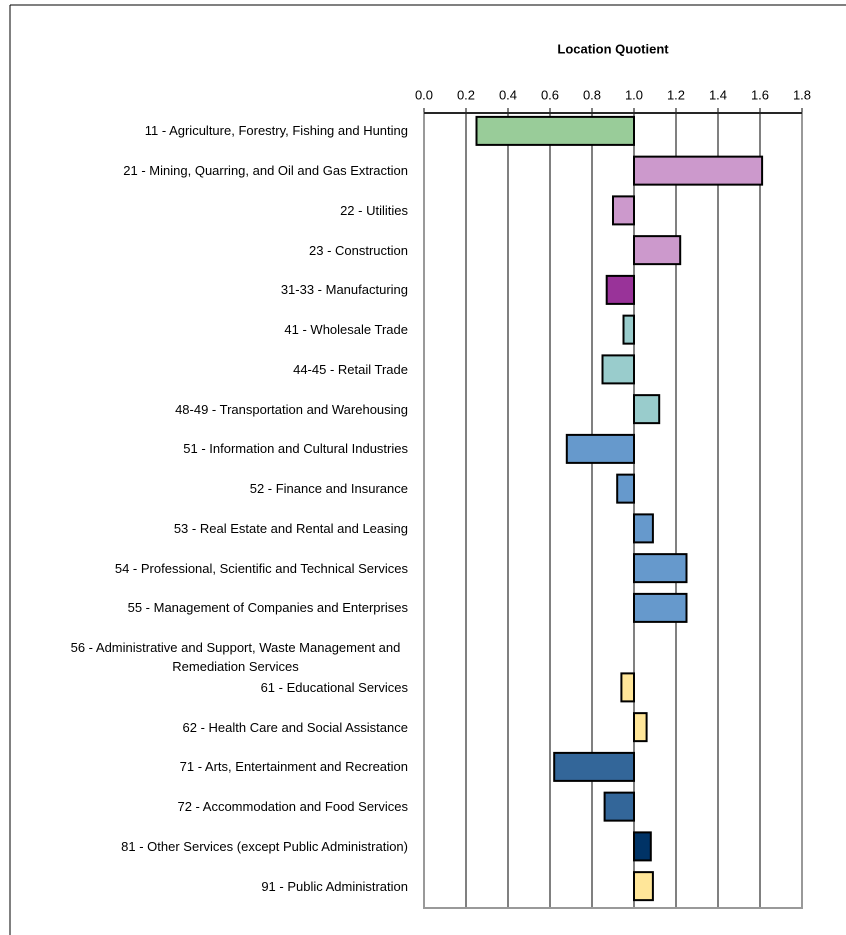  What do you see at coordinates (334, 687) in the screenshot?
I see `y-tick-label: 61 - Educational Services` at bounding box center [334, 687].